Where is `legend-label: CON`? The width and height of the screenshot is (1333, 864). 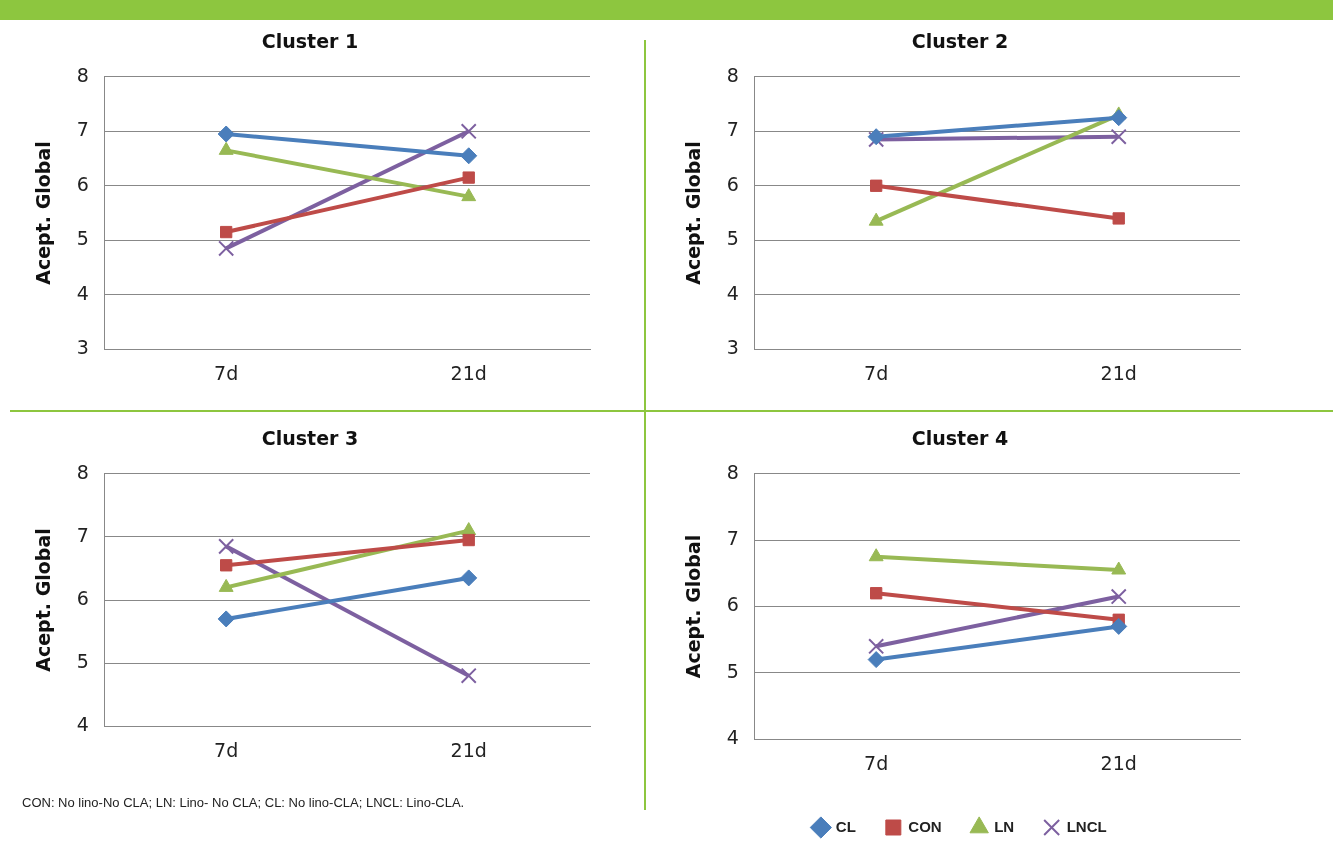 legend-label: CON is located at coordinates (925, 826).